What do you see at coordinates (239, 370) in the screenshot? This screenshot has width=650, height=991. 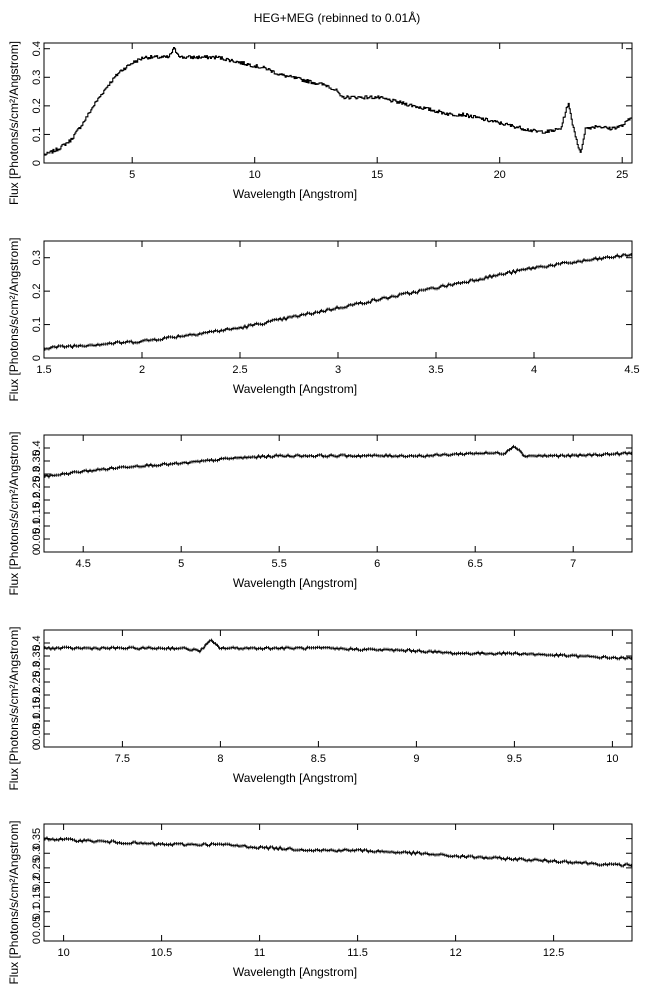 I see `x-tick-label: 2.5` at bounding box center [239, 370].